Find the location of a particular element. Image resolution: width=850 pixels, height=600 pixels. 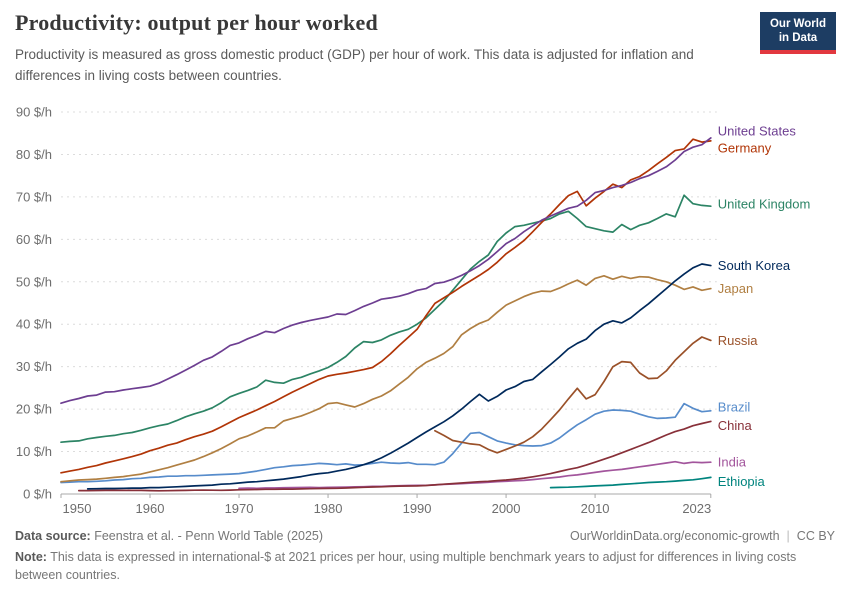

owid-logo-line1: Our World is located at coordinates (797, 24).